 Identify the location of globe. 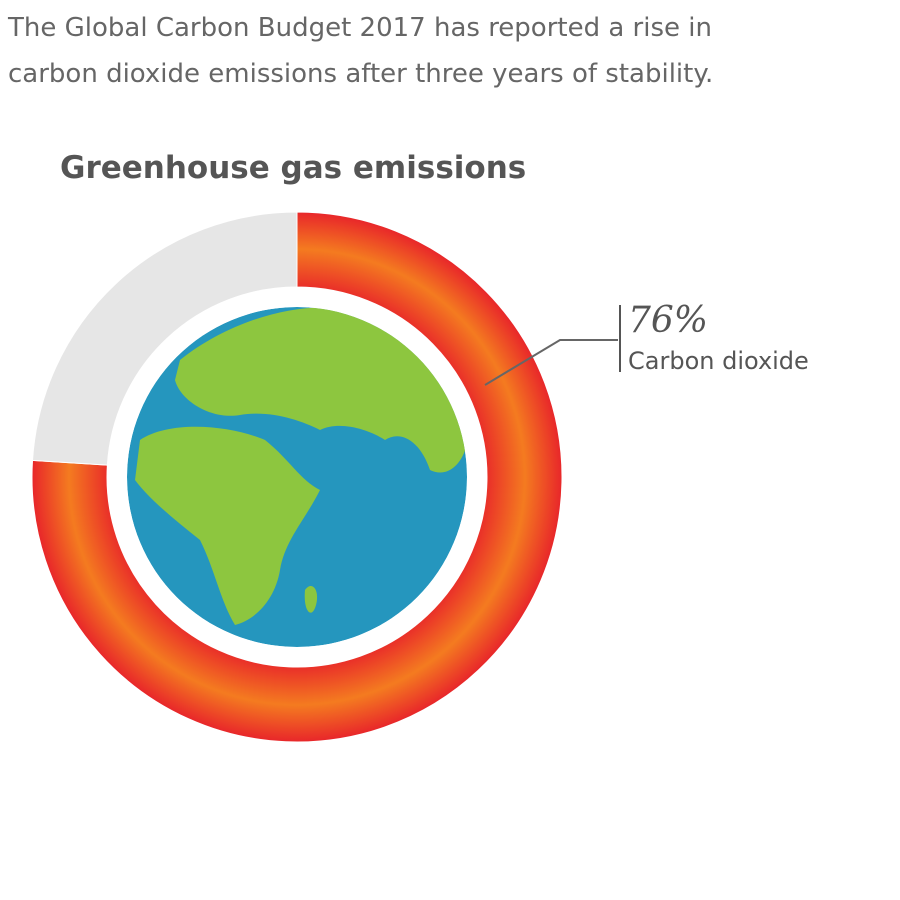
(297, 477).